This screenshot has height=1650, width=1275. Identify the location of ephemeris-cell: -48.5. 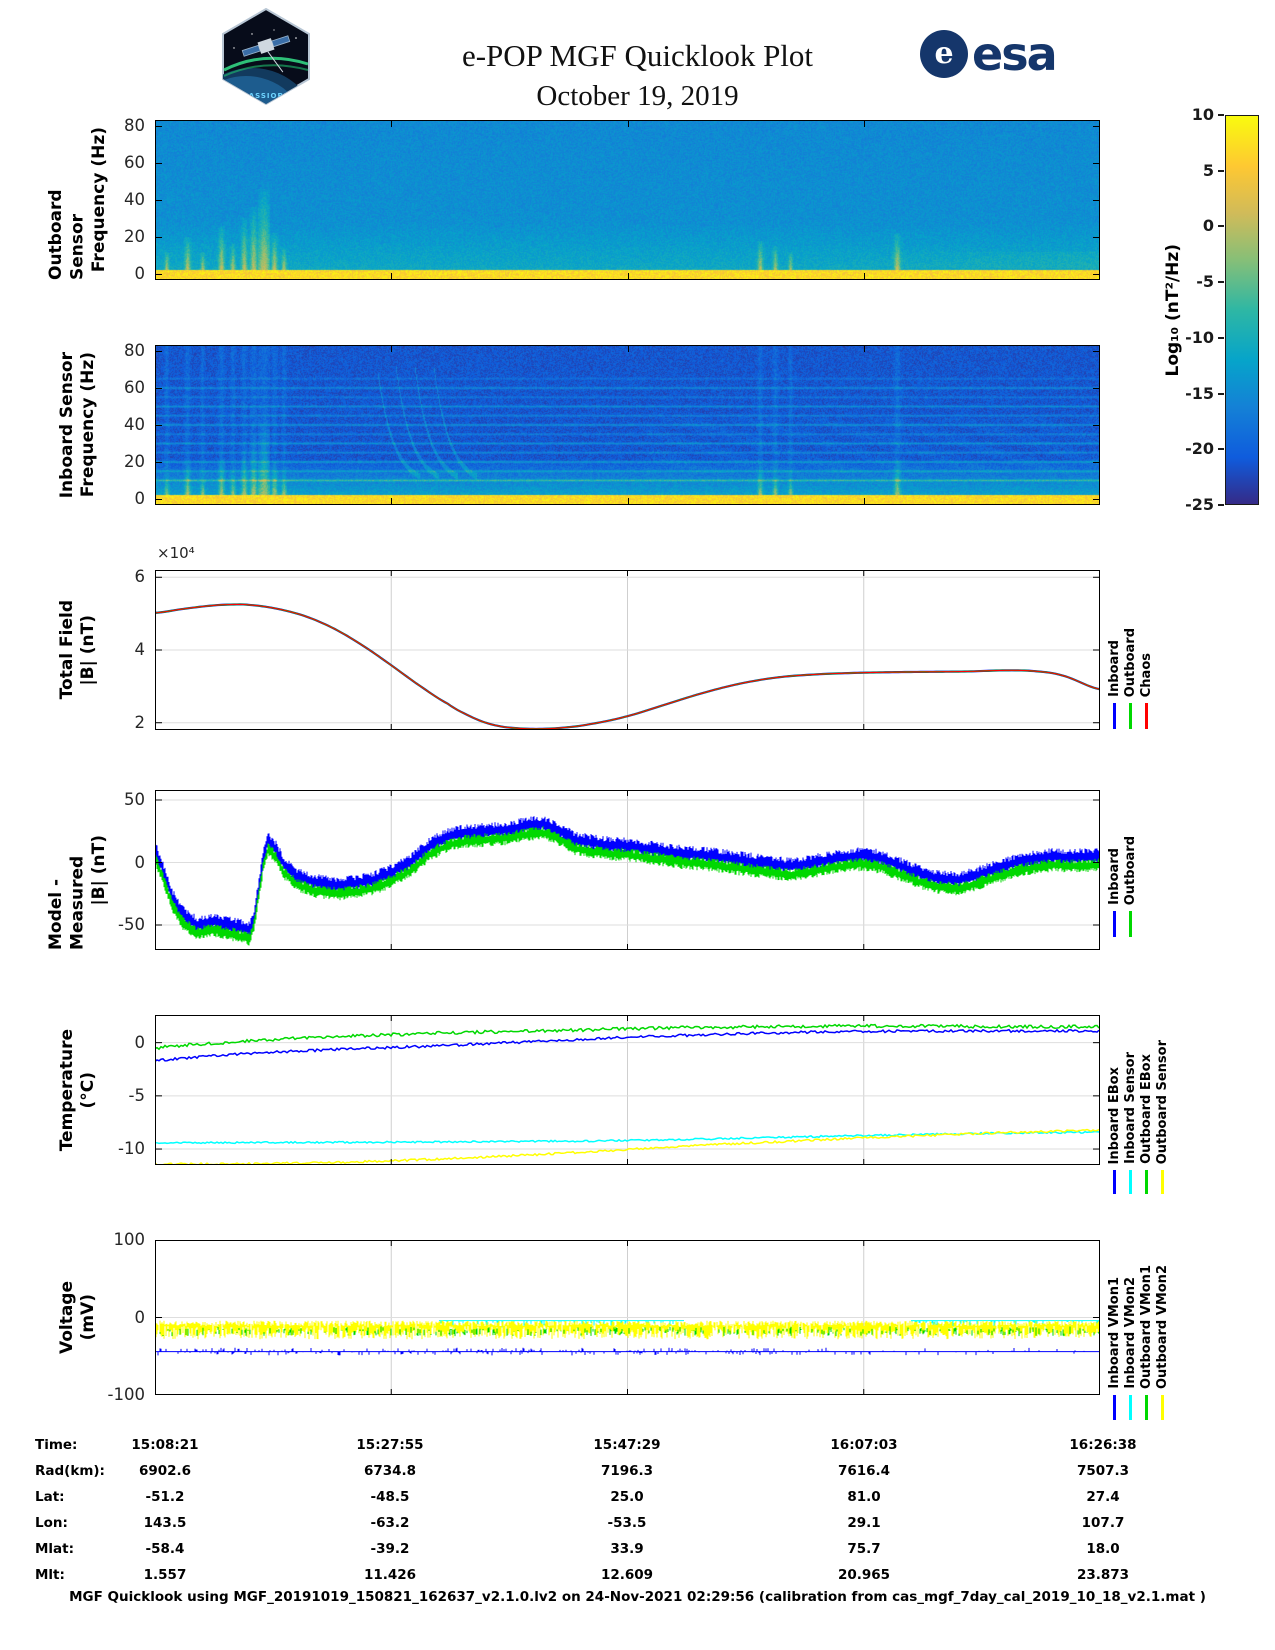
(390, 1497).